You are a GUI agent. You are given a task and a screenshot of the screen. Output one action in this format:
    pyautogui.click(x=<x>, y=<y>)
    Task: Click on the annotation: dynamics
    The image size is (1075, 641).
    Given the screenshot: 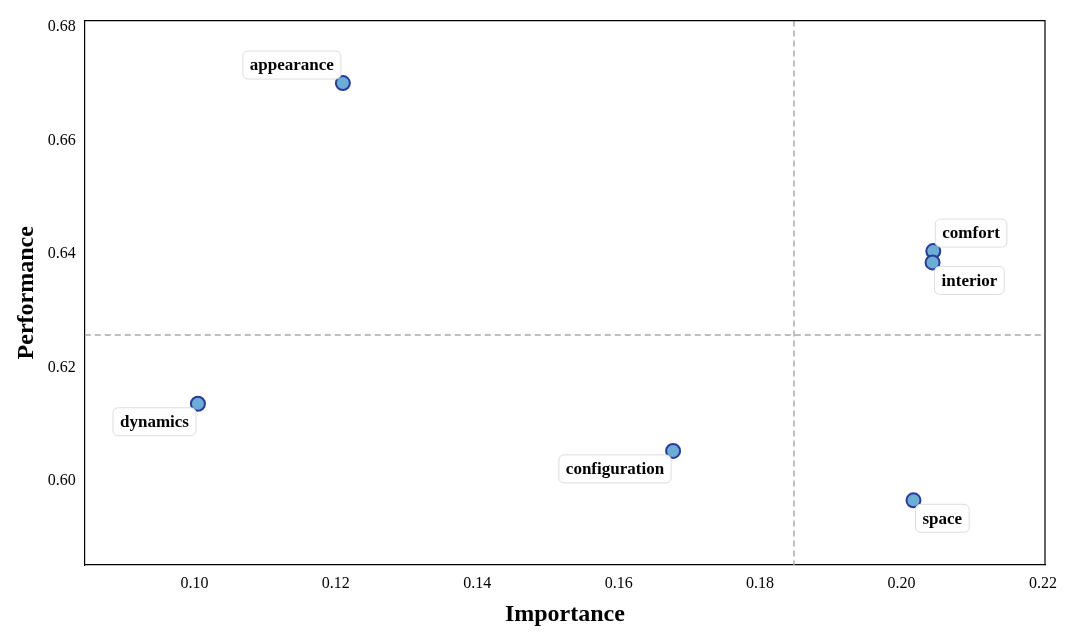 What is the action you would take?
    pyautogui.click(x=154, y=422)
    